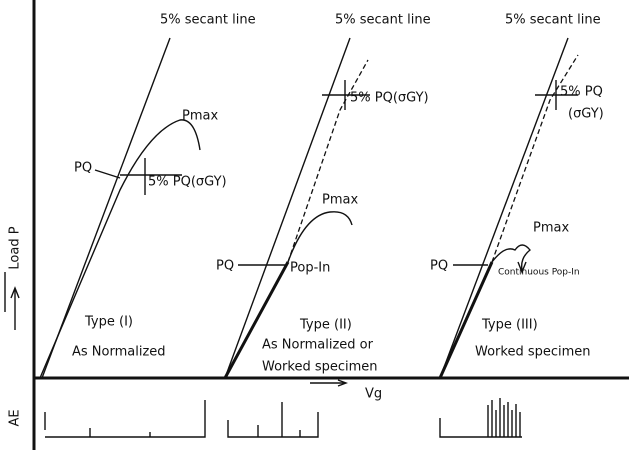 The width and height of the screenshot is (629, 450). What do you see at coordinates (373, 394) in the screenshot?
I see `x-label: Vg` at bounding box center [373, 394].